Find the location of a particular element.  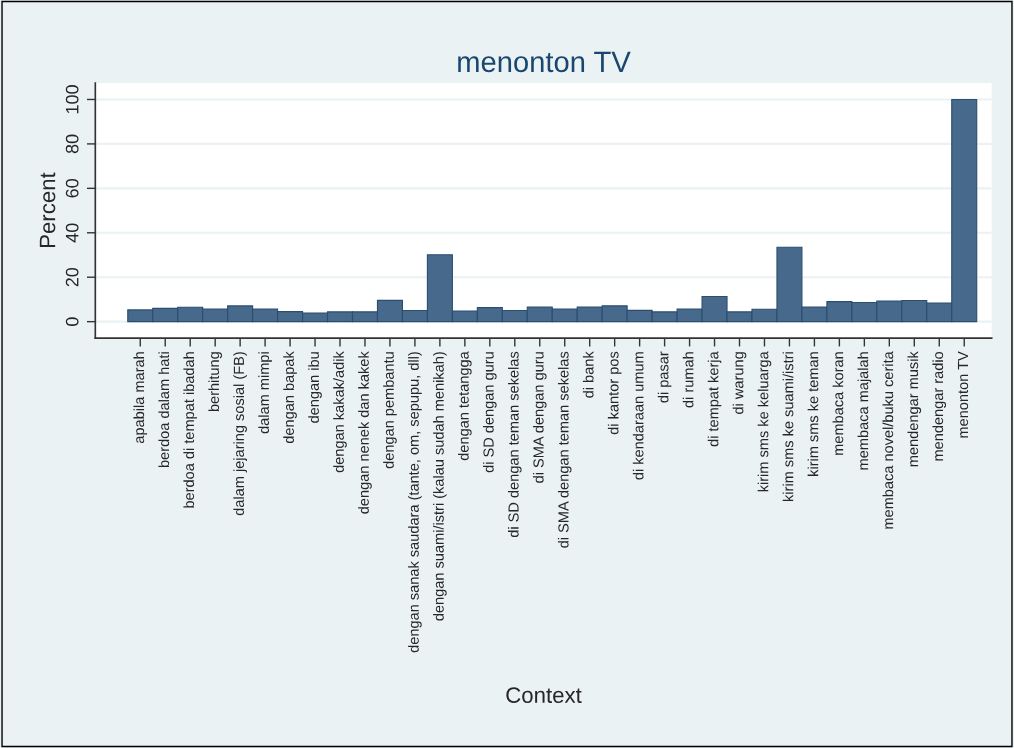

x-tick-label: di tempat kerja is located at coordinates (714, 399).